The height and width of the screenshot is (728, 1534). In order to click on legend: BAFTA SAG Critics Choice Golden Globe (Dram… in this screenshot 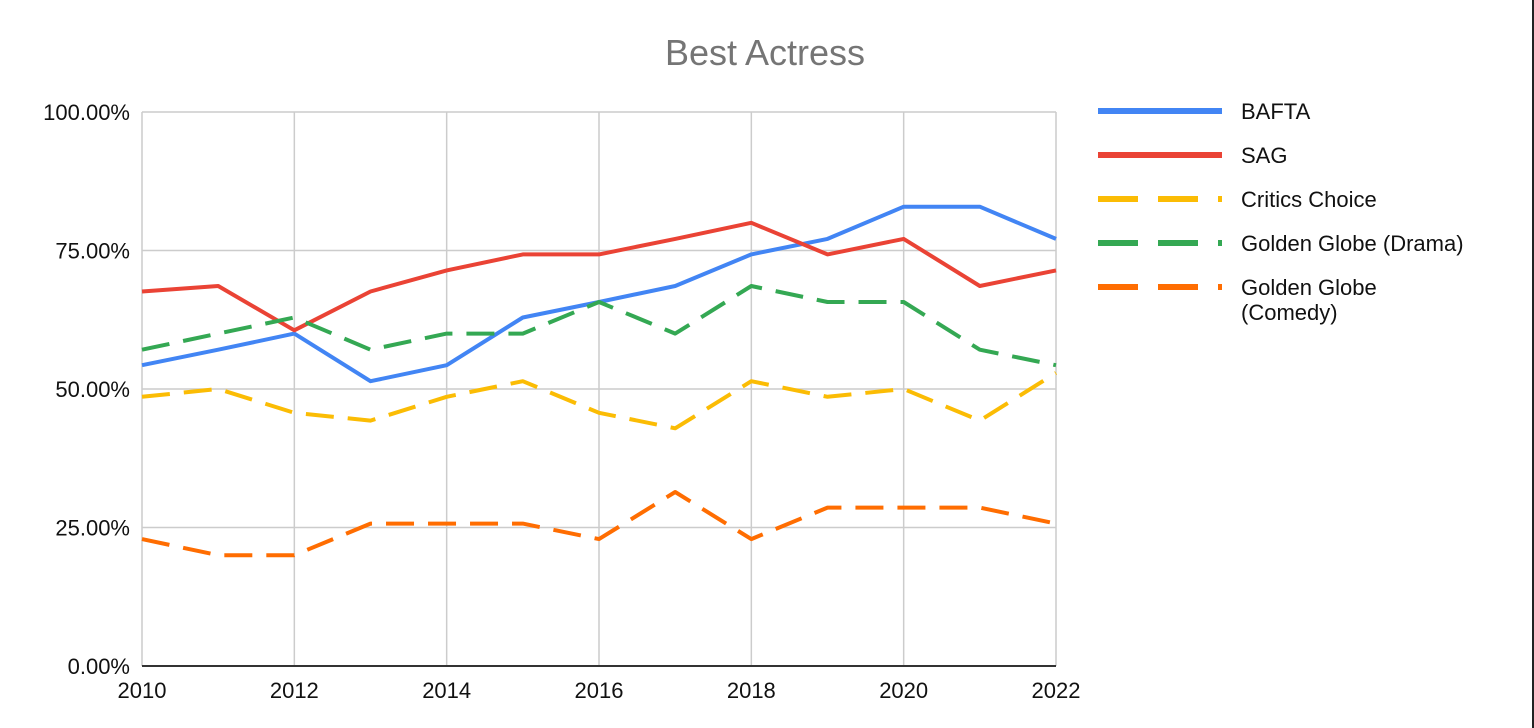, I will do `click(1281, 212)`.